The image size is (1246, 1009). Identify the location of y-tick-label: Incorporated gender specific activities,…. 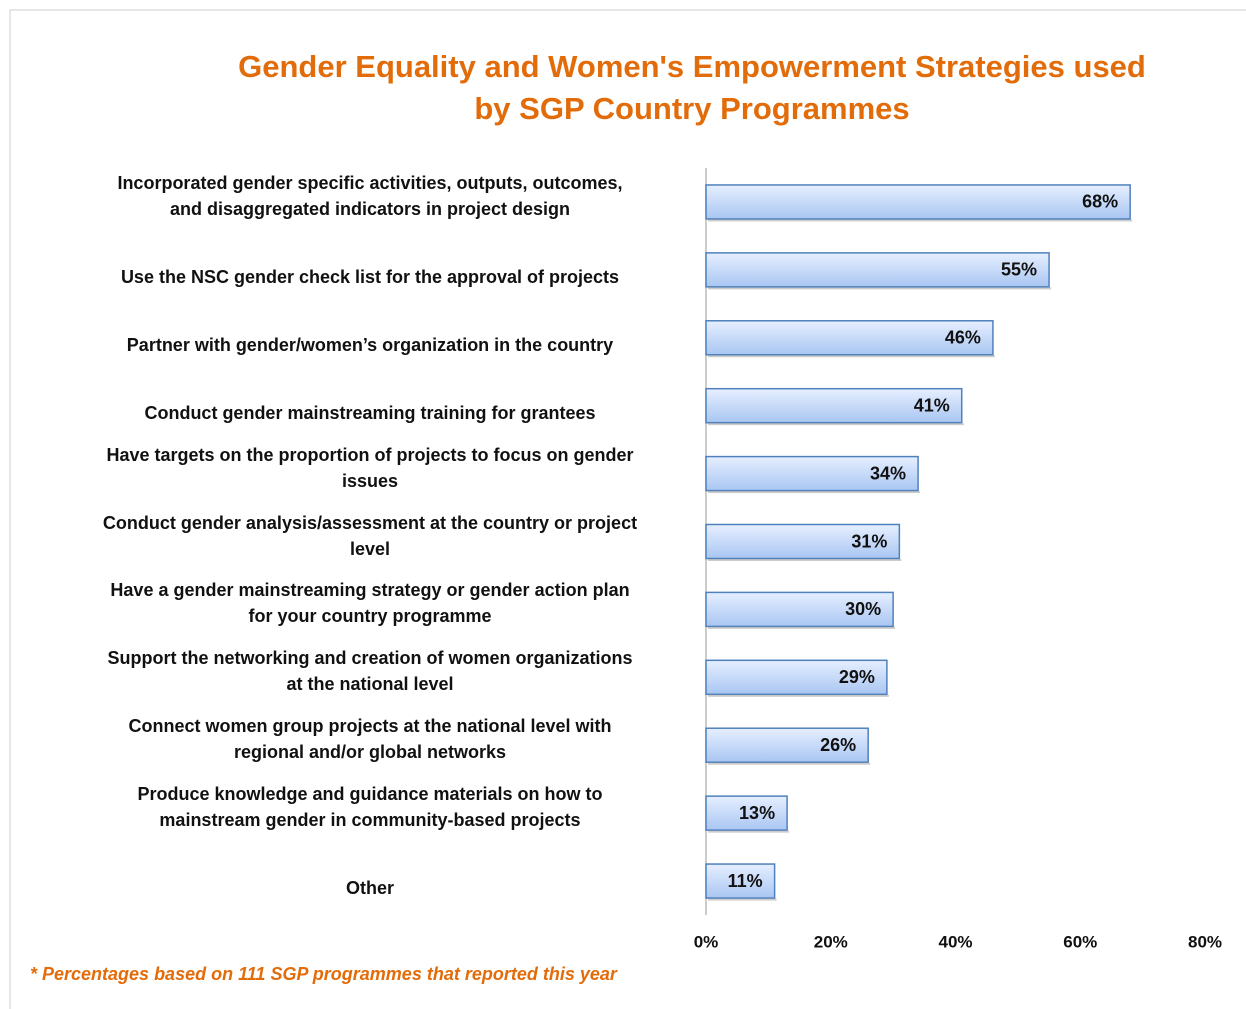
(370, 195).